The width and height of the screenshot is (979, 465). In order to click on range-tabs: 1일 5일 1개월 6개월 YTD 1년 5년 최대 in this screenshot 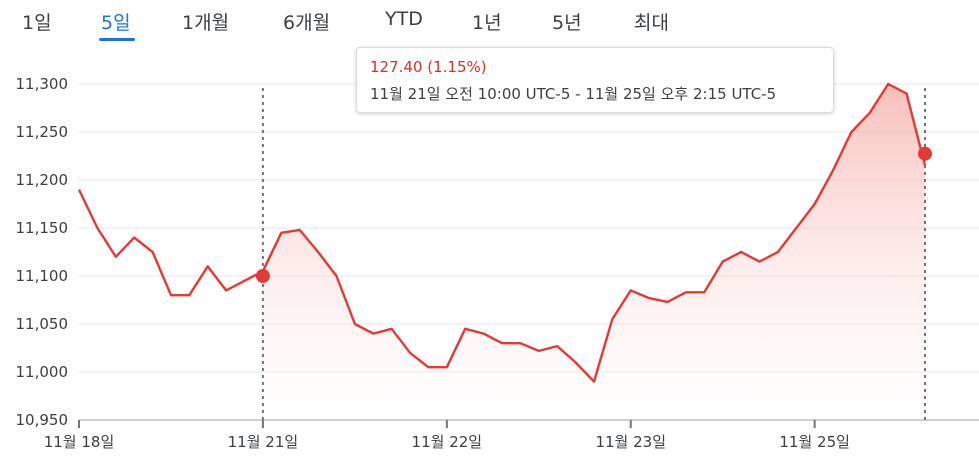, I will do `click(489, 22)`.